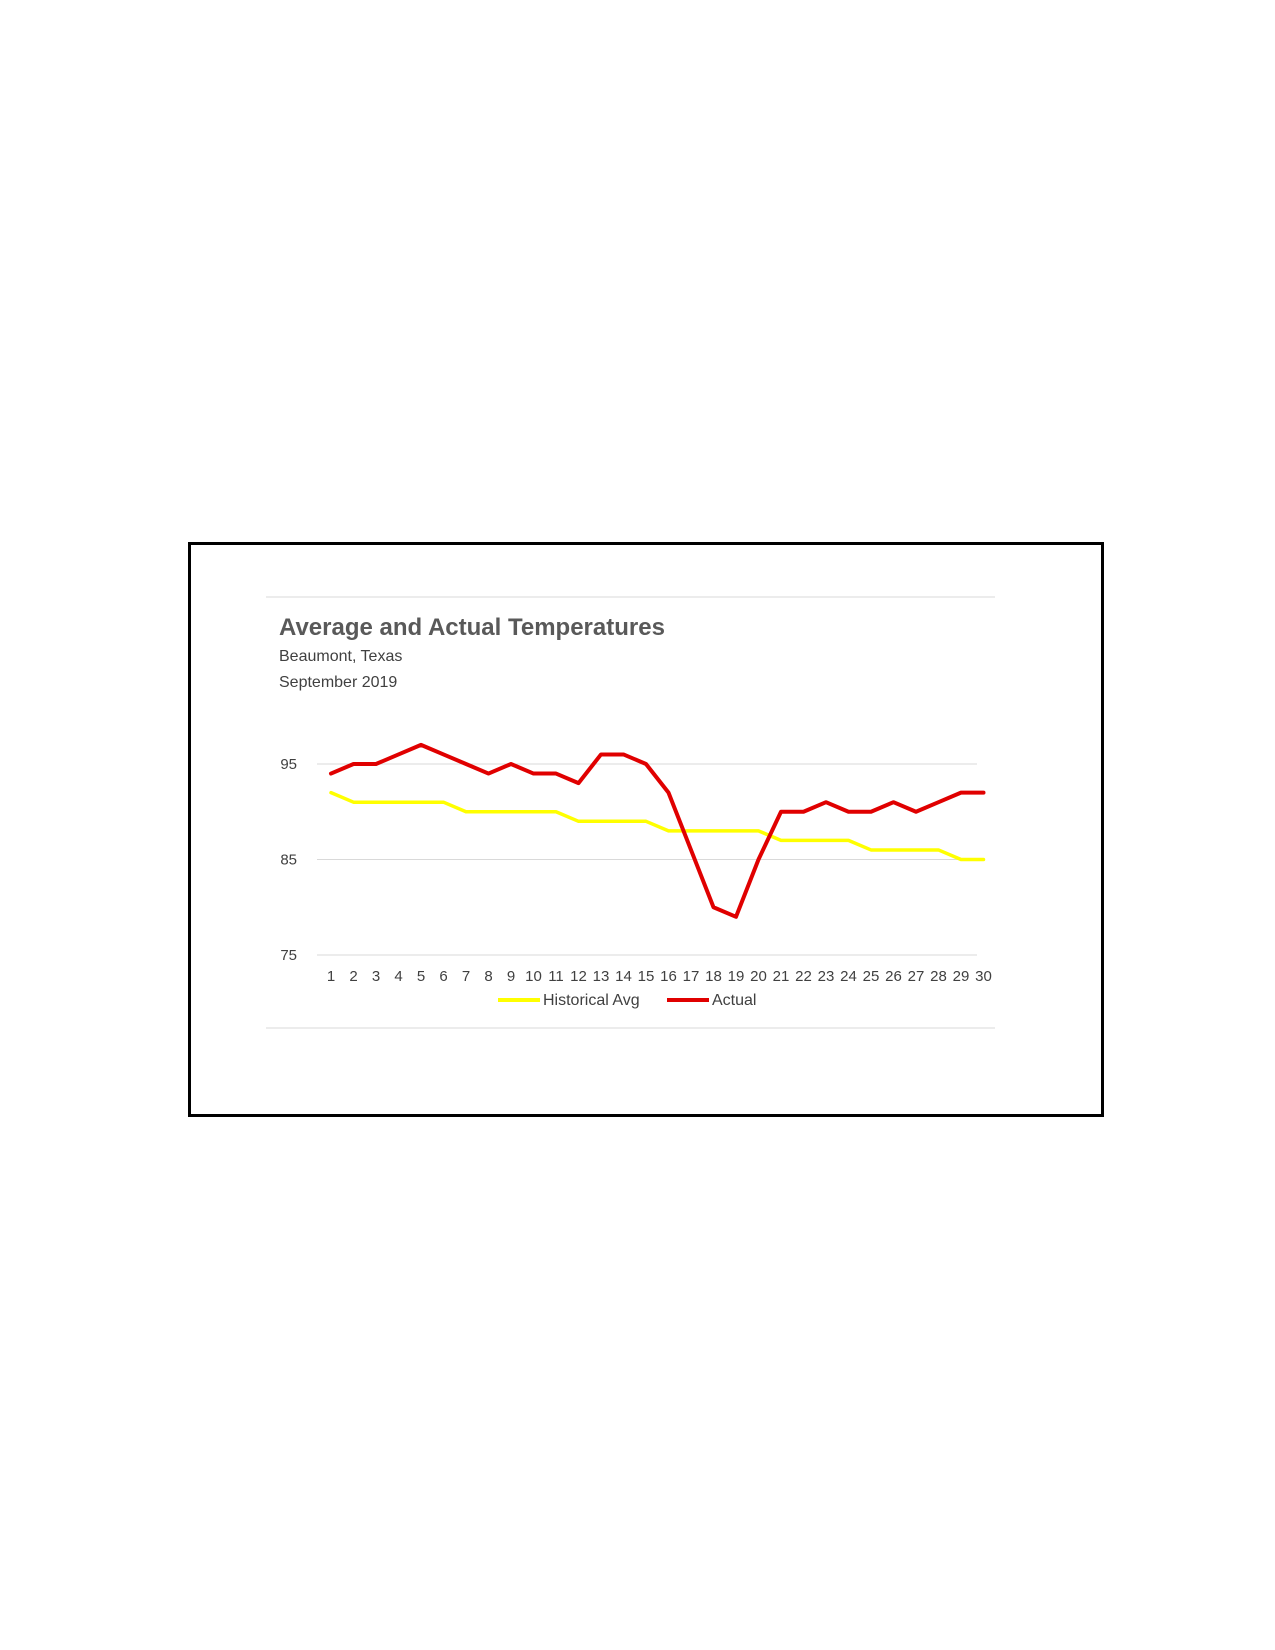 Image resolution: width=1275 pixels, height=1650 pixels. I want to click on x-tick-label: 10, so click(533, 976).